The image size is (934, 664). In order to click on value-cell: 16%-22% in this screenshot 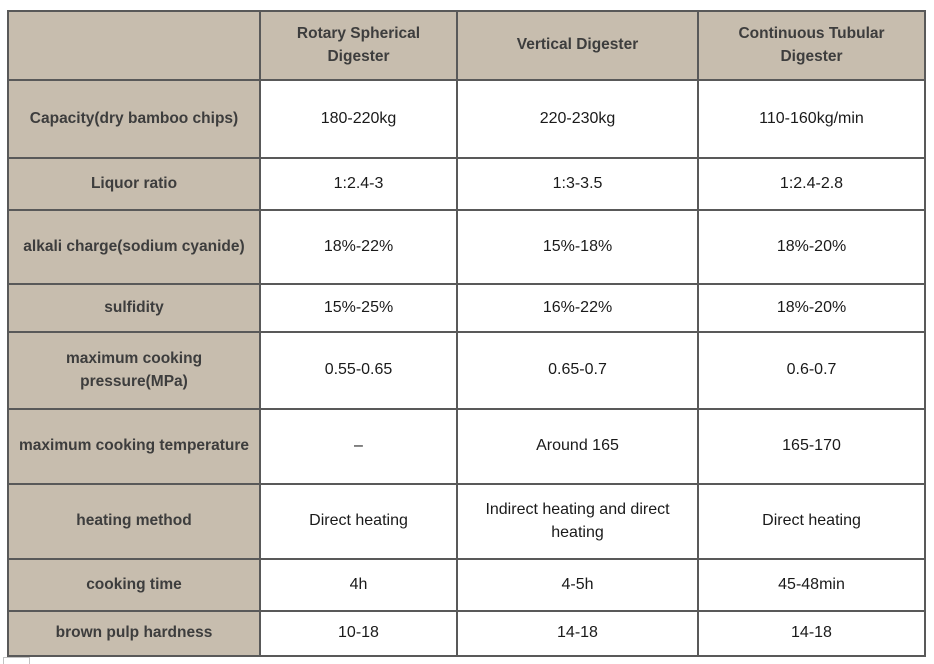, I will do `click(577, 308)`.